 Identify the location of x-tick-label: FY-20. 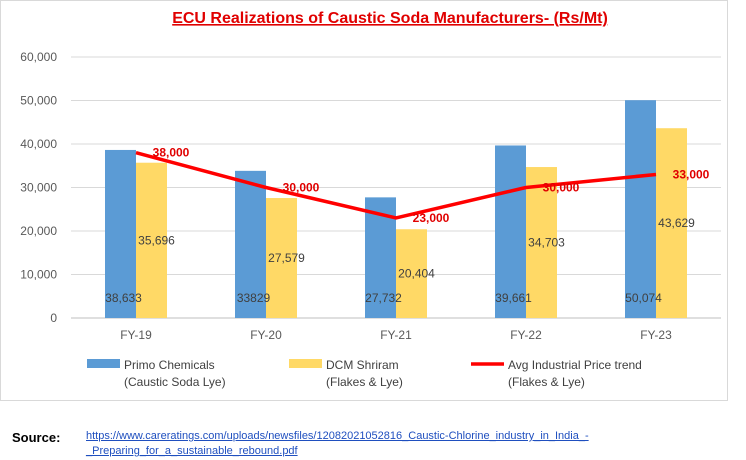
(266, 335).